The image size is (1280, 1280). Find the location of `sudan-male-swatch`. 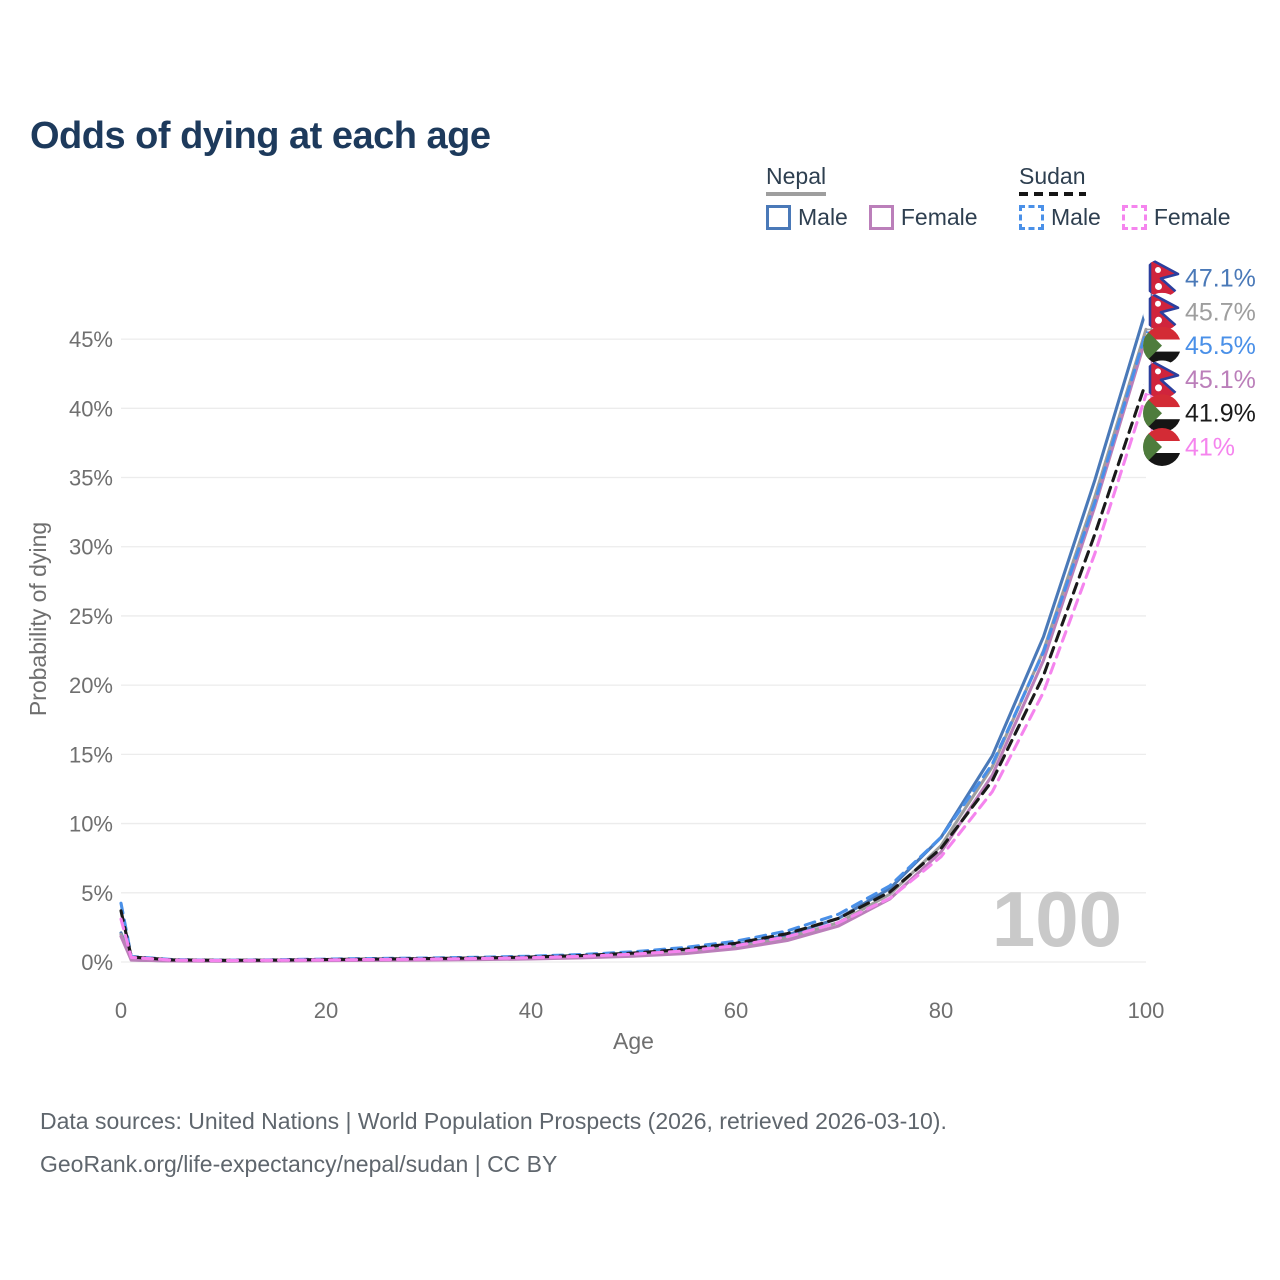

sudan-male-swatch is located at coordinates (1031, 217).